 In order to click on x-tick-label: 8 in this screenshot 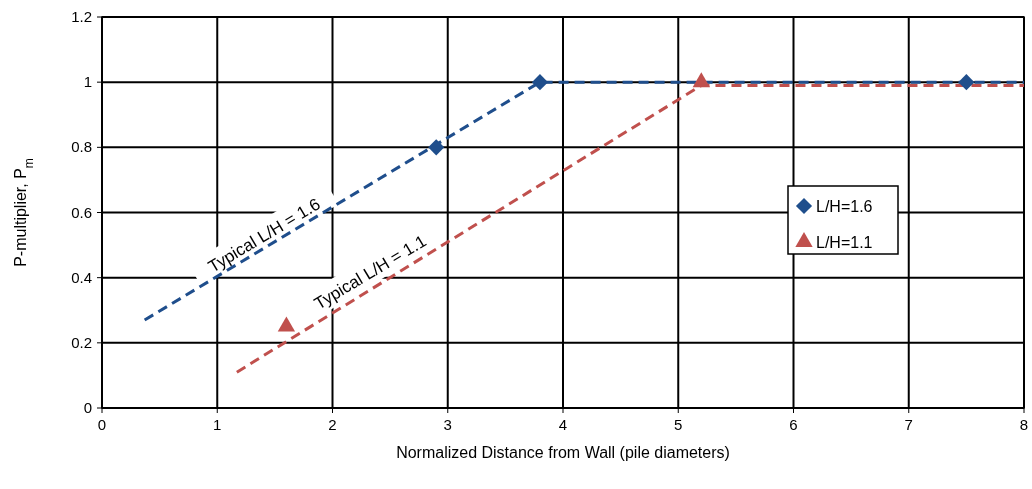, I will do `click(1024, 424)`.